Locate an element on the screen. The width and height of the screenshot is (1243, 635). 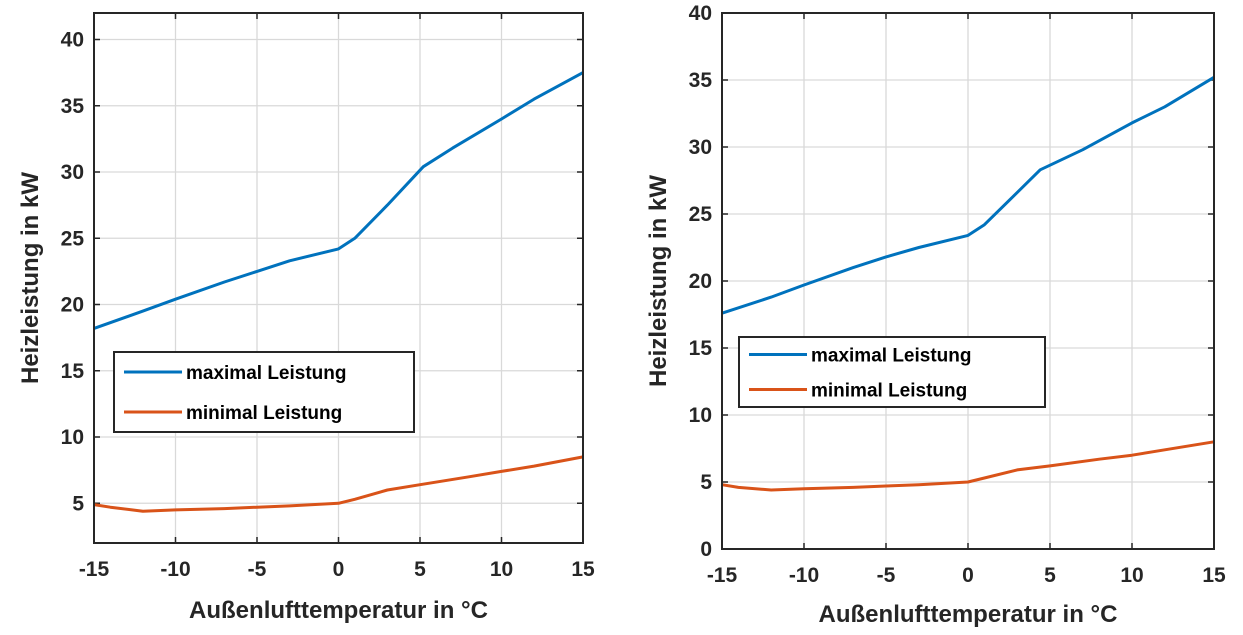
y-tick-label: 0 is located at coordinates (706, 549).